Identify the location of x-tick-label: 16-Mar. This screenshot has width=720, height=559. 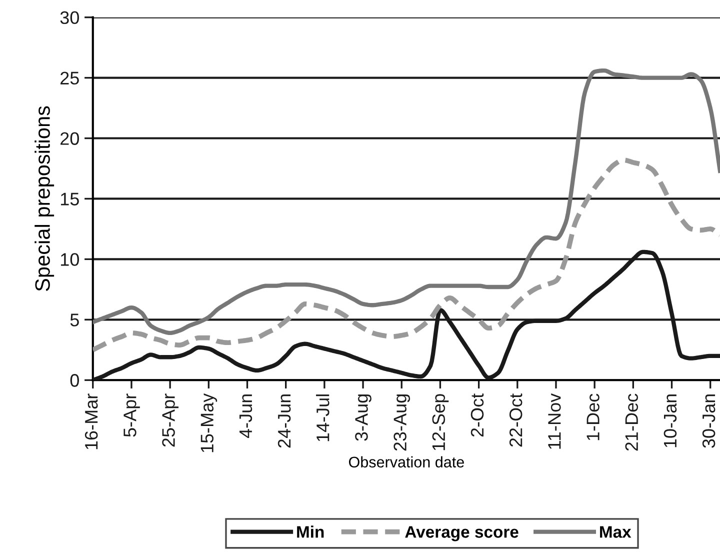
(91, 422).